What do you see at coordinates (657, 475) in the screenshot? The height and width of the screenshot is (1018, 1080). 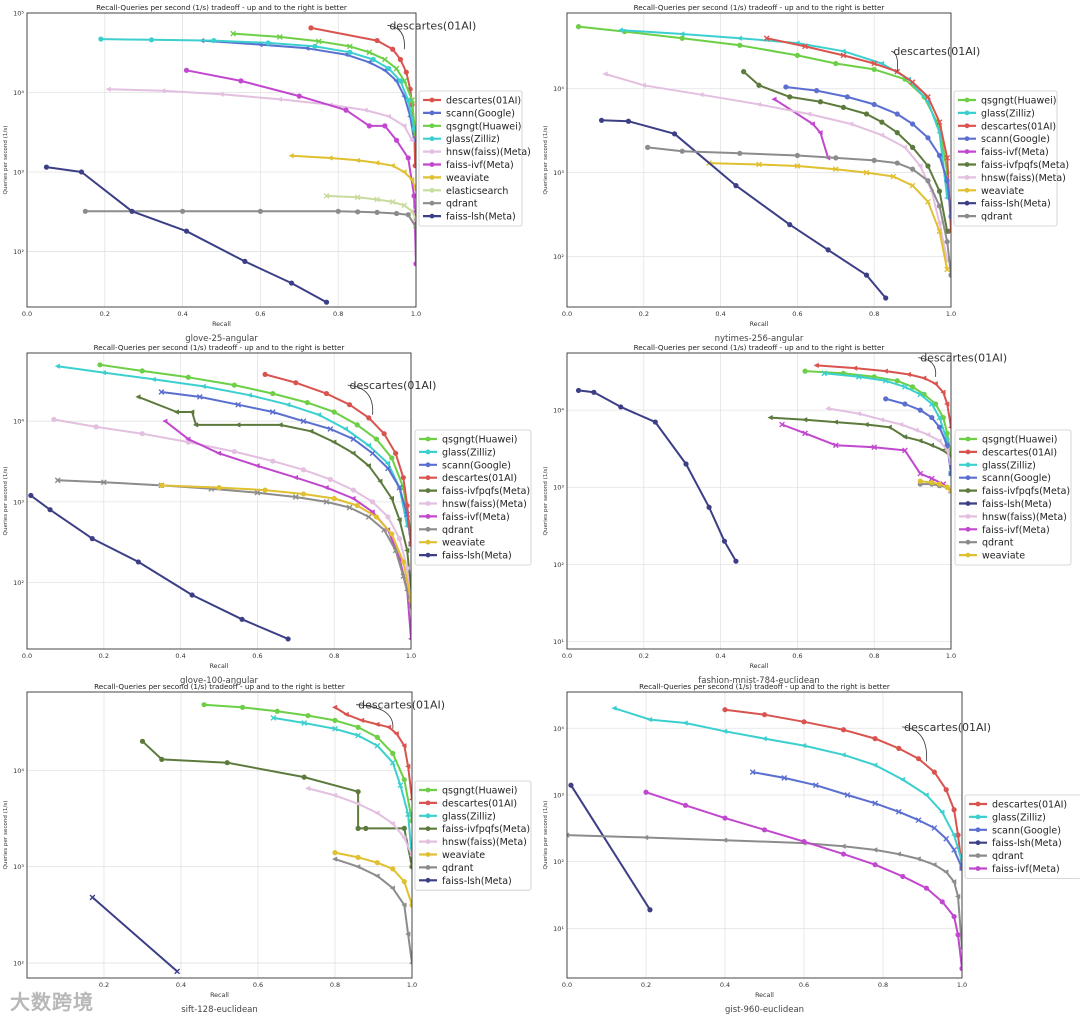 I see `series-line-faiss-lsh(Meta)` at bounding box center [657, 475].